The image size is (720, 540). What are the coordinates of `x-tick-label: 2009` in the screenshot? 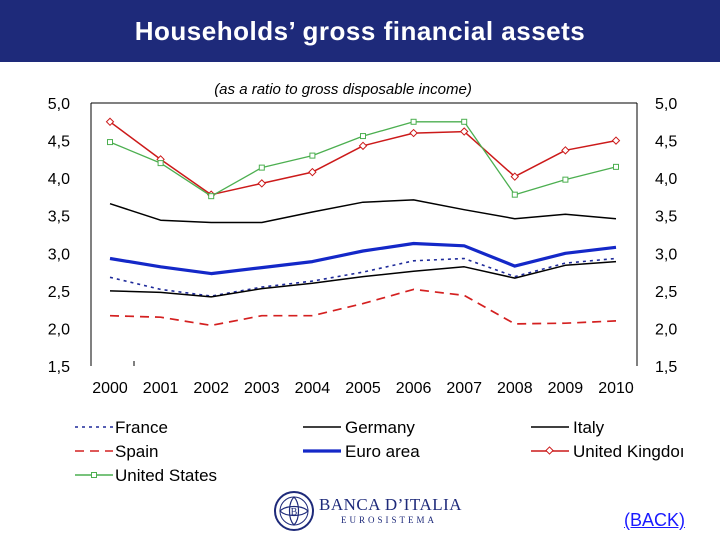 It's located at (566, 388).